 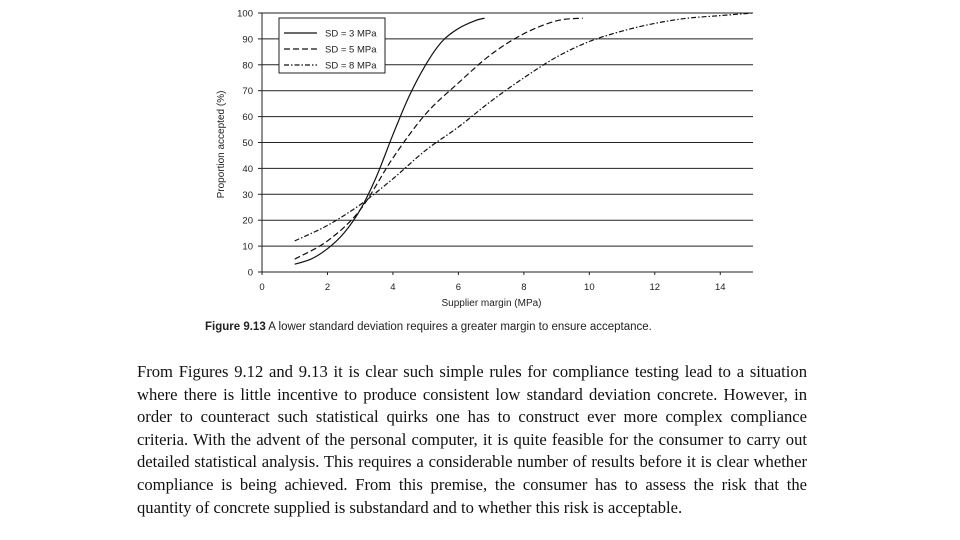 I want to click on legend-entry: SD = 5 MPa, so click(x=351, y=50).